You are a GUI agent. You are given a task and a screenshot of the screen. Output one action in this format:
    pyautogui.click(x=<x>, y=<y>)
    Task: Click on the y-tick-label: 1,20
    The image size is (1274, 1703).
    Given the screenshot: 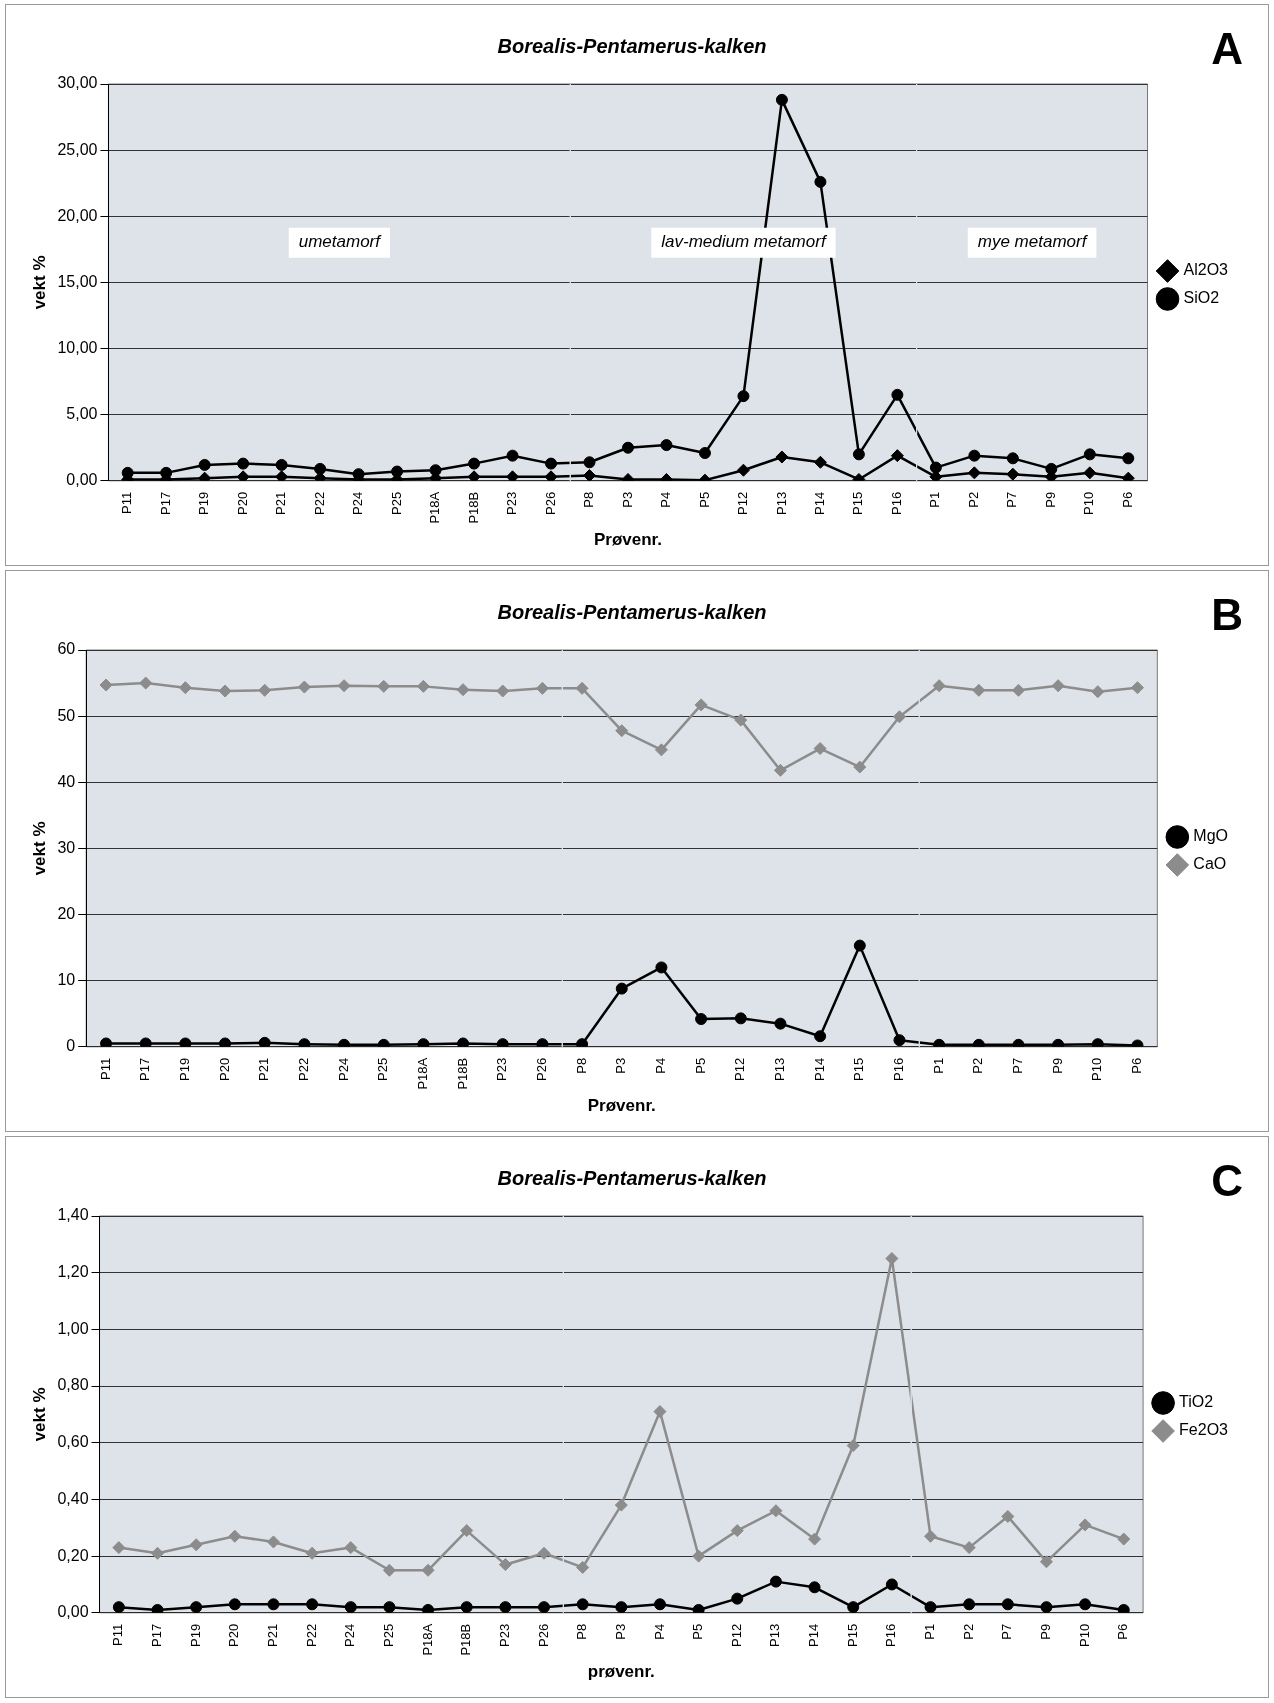 What is the action you would take?
    pyautogui.click(x=73, y=1272)
    